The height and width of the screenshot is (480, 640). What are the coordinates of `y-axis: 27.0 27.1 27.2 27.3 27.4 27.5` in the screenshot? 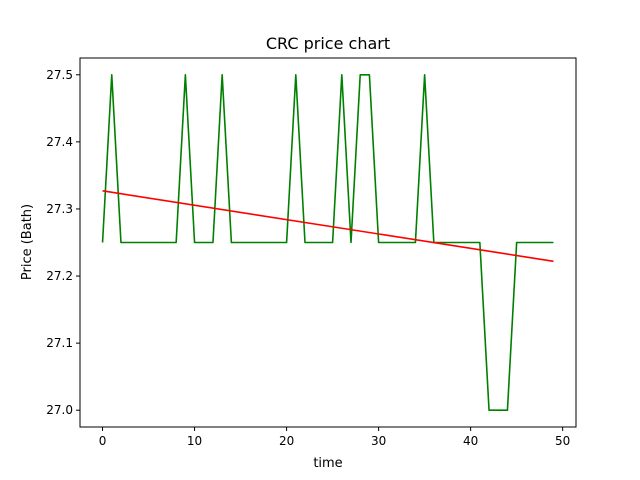 It's located at (63, 242).